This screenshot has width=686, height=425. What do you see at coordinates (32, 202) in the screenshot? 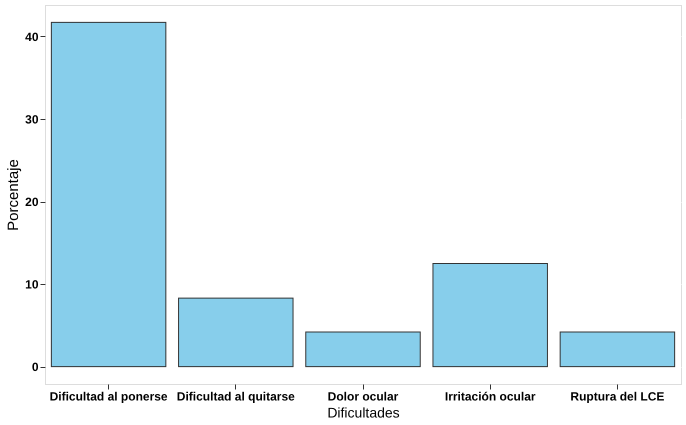
I see `y-tick-label: 20` at bounding box center [32, 202].